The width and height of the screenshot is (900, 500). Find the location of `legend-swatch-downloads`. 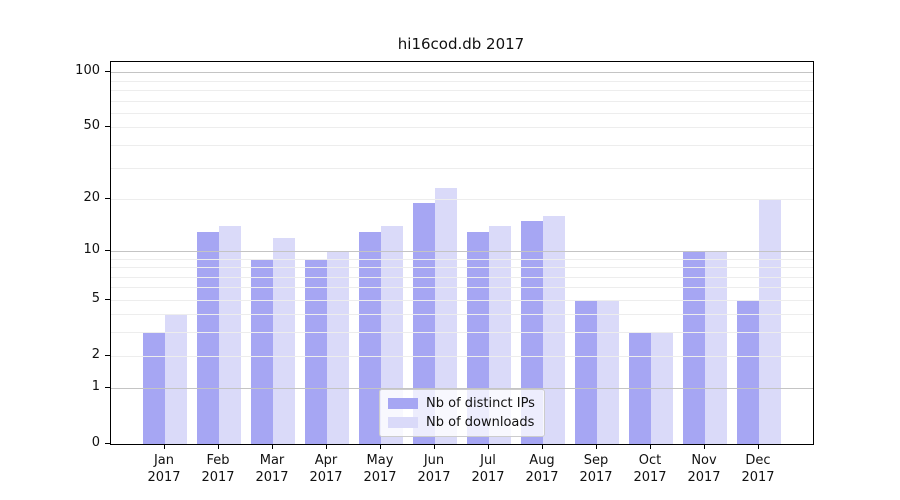

legend-swatch-downloads is located at coordinates (403, 422).